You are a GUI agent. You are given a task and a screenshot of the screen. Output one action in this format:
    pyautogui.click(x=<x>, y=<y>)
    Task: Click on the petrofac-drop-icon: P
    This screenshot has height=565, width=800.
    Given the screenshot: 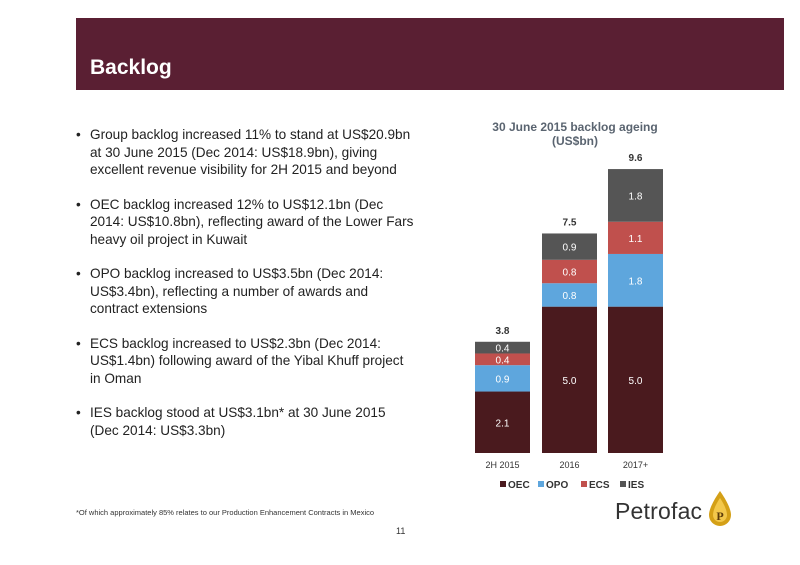 What is the action you would take?
    pyautogui.click(x=720, y=508)
    